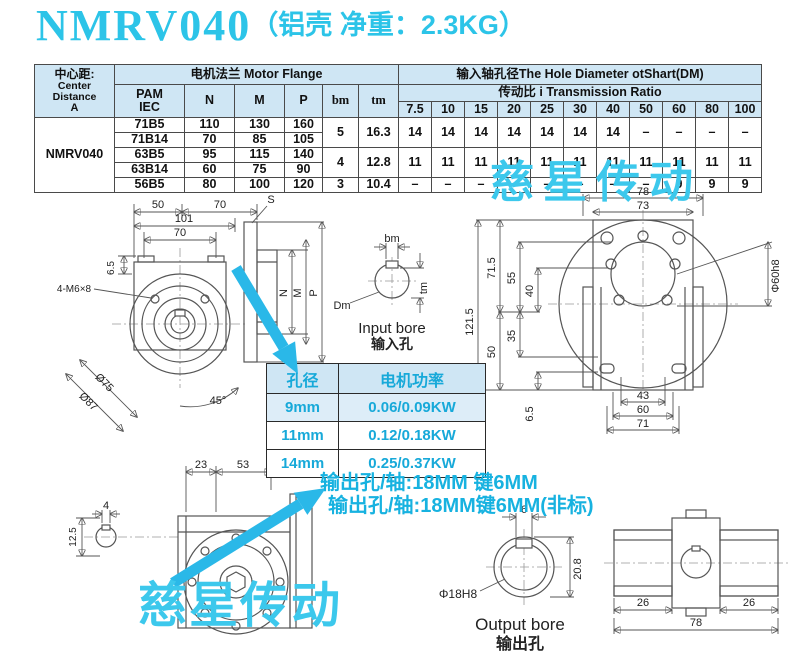  What do you see at coordinates (643, 410) in the screenshot?
I see `dim-label: 60` at bounding box center [643, 410].